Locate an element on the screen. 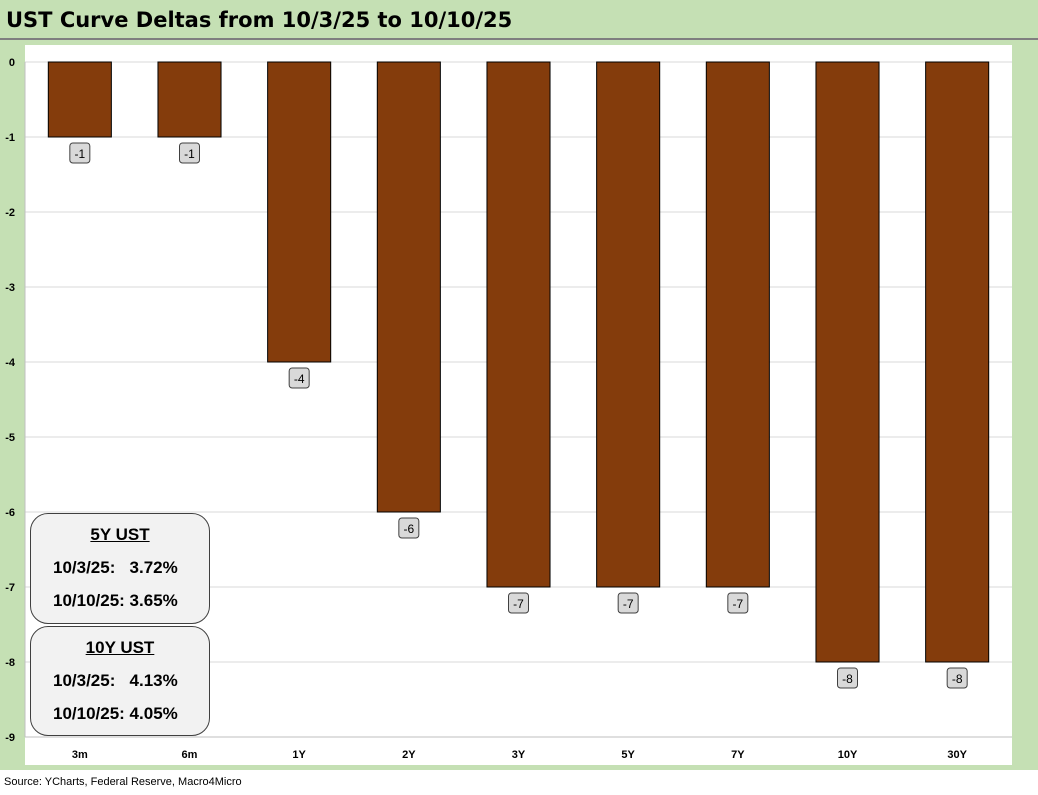 This screenshot has height=795, width=1038. y-tick-label: -1 is located at coordinates (10, 138).